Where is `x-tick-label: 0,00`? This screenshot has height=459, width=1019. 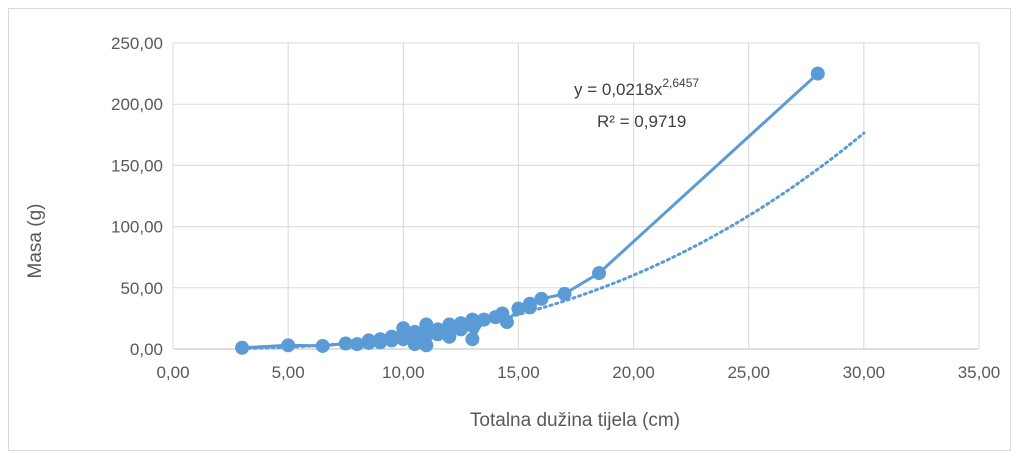
x-tick-label: 0,00 is located at coordinates (172, 372).